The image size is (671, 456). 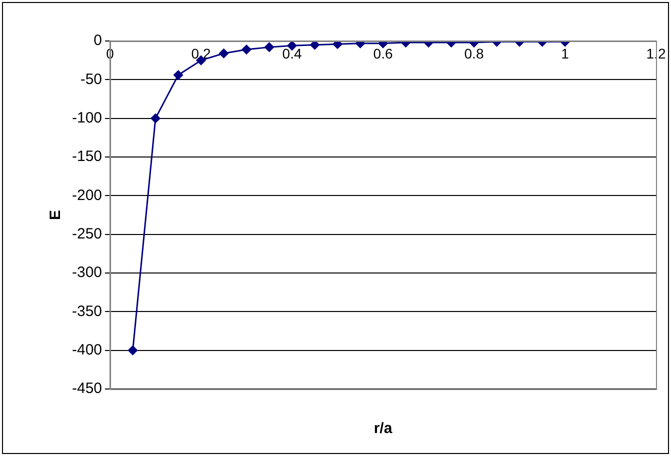 What do you see at coordinates (87, 273) in the screenshot?
I see `y-tick-label: -300` at bounding box center [87, 273].